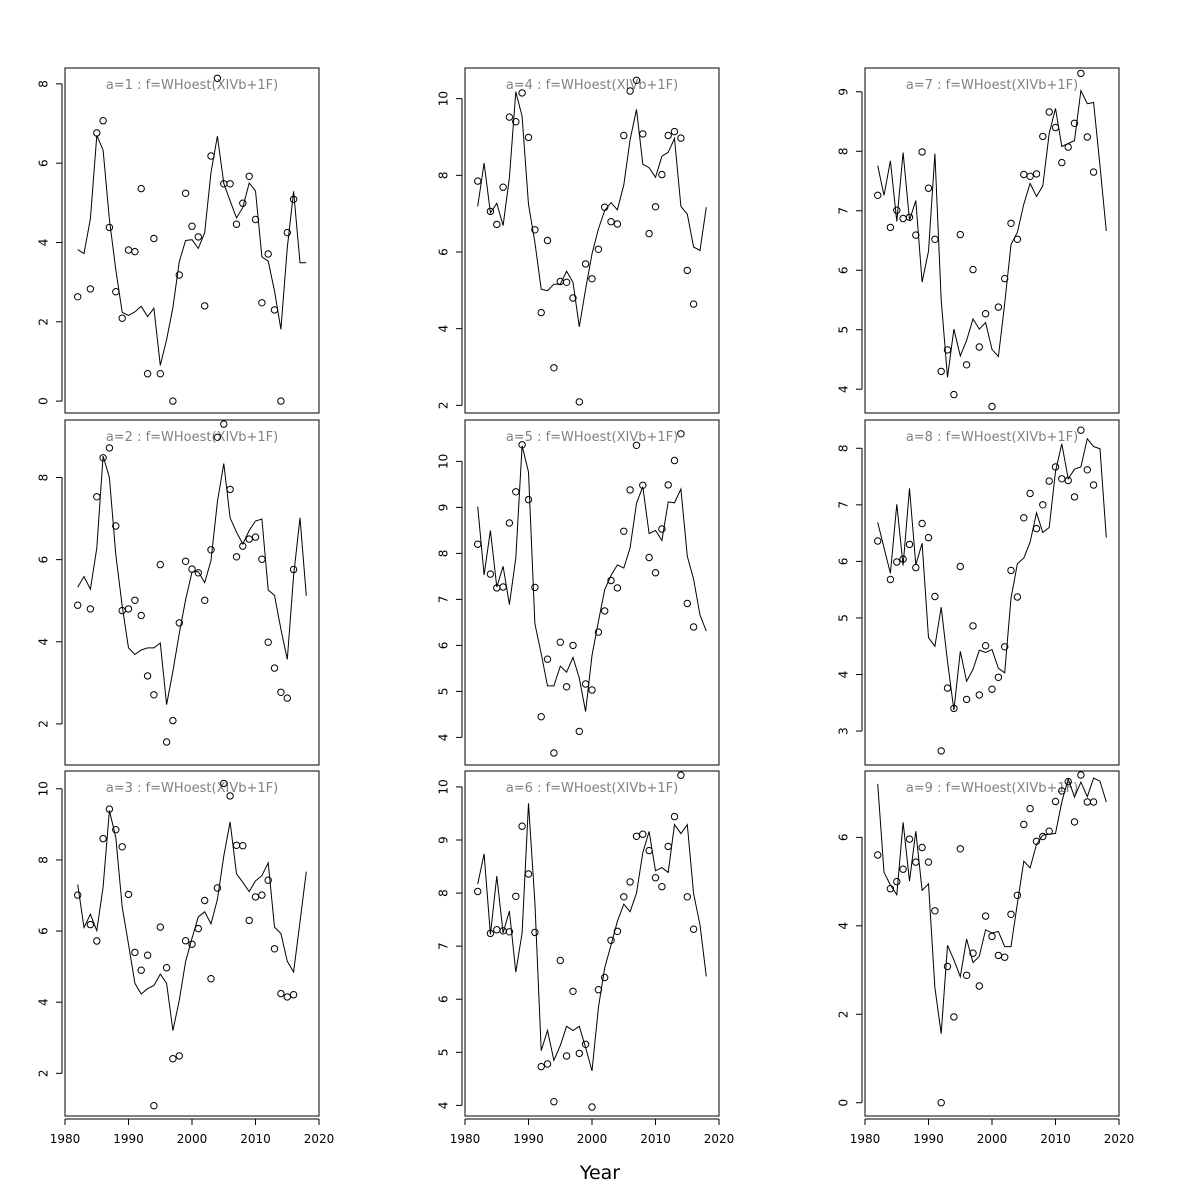 This screenshot has height=1200, width=1200. What do you see at coordinates (992, 788) in the screenshot?
I see `panel-title: a=9 : f=WHoest(XIVb+1F)` at bounding box center [992, 788].